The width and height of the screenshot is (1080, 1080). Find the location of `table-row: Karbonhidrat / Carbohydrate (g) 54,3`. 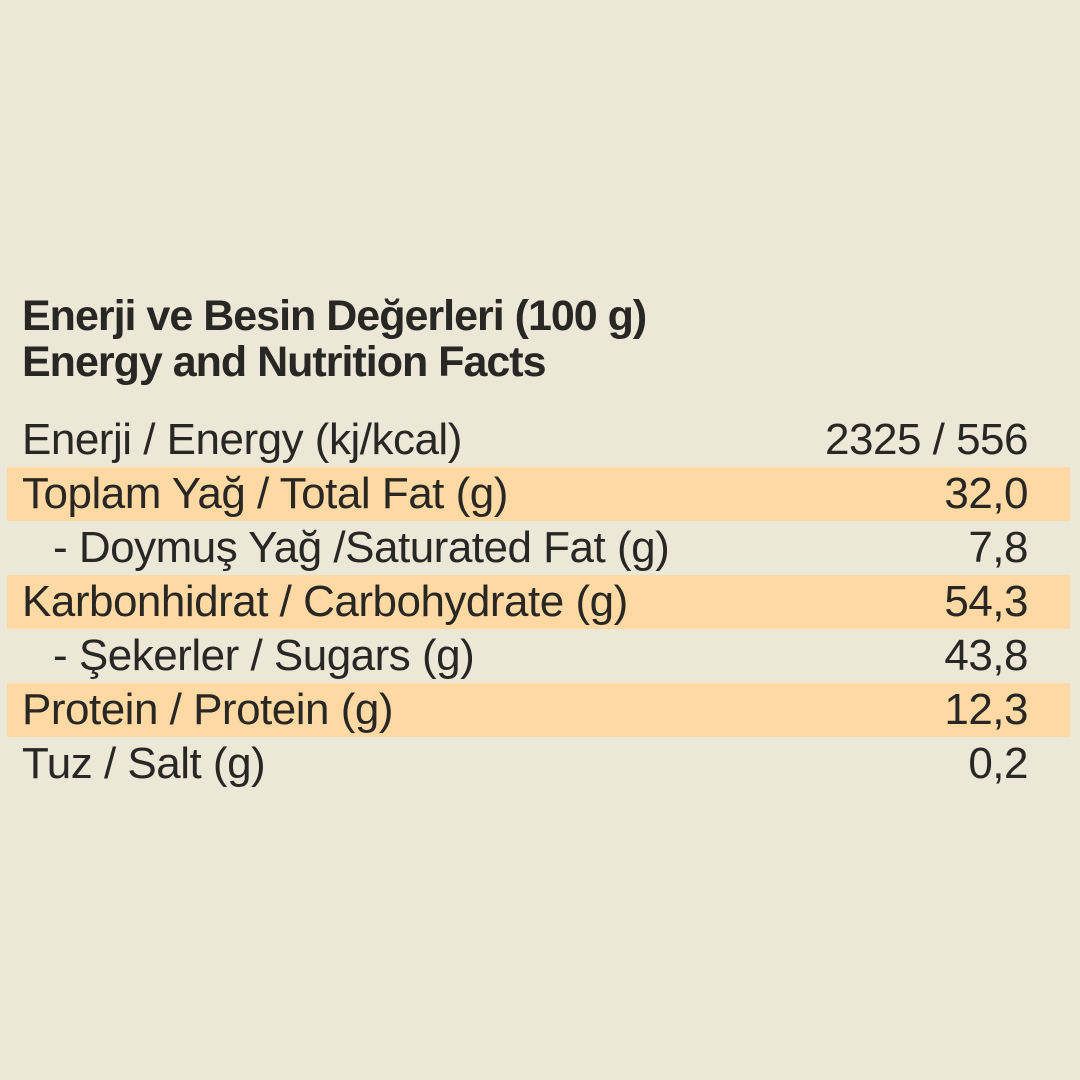

table-row: Karbonhidrat / Carbohydrate (g) 54,3 is located at coordinates (538, 602).